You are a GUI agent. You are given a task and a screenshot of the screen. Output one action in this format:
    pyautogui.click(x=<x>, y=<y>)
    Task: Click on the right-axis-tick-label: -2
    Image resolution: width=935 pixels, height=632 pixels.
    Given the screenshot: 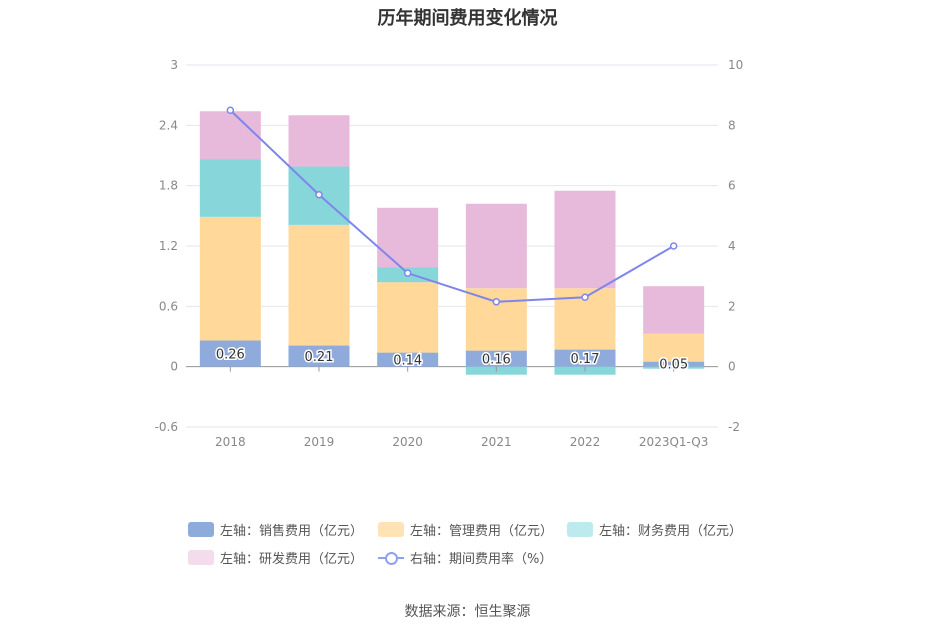 What is the action you would take?
    pyautogui.click(x=734, y=427)
    